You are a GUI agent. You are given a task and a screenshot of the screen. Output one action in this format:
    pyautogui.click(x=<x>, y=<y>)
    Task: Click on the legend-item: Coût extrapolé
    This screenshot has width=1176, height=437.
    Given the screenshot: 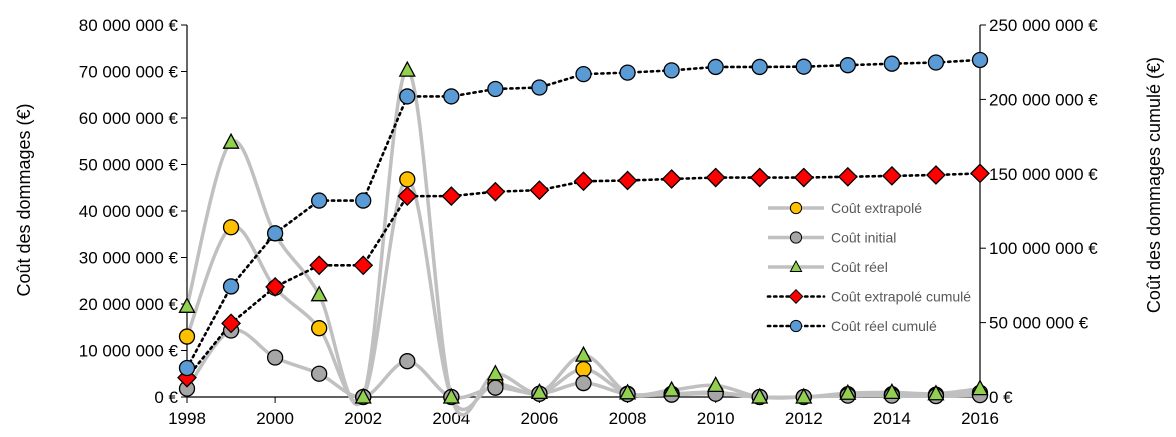 What is the action you would take?
    pyautogui.click(x=845, y=208)
    